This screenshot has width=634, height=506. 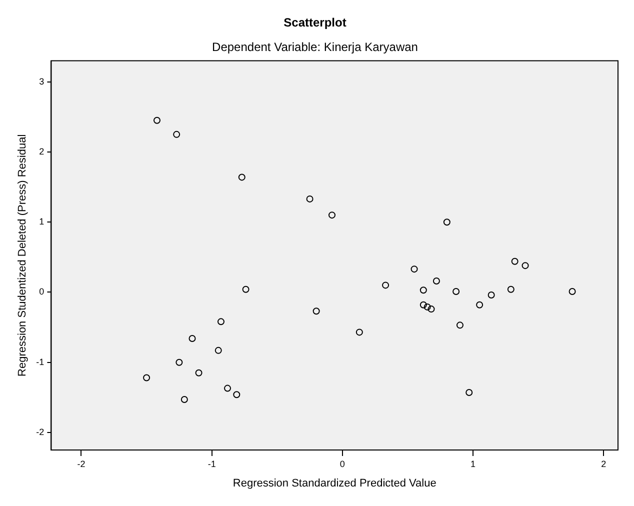 I want to click on chart-subtitle: Dependent Variable: Kinerja Karyawan, so click(x=315, y=47).